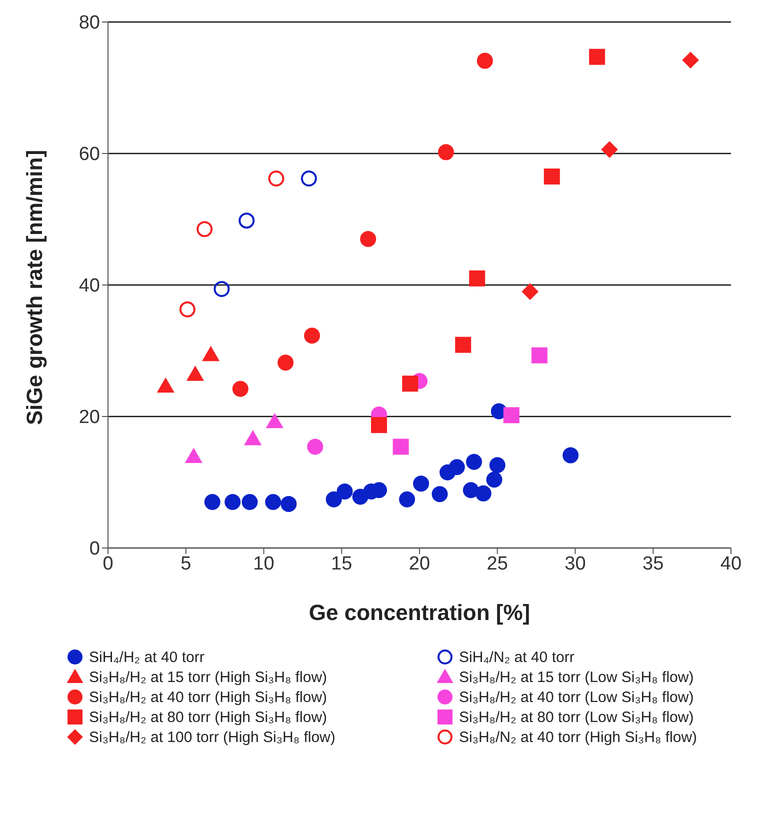 The image size is (771, 818). Describe the element at coordinates (731, 563) in the screenshot. I see `x-tick-label: 40` at that location.